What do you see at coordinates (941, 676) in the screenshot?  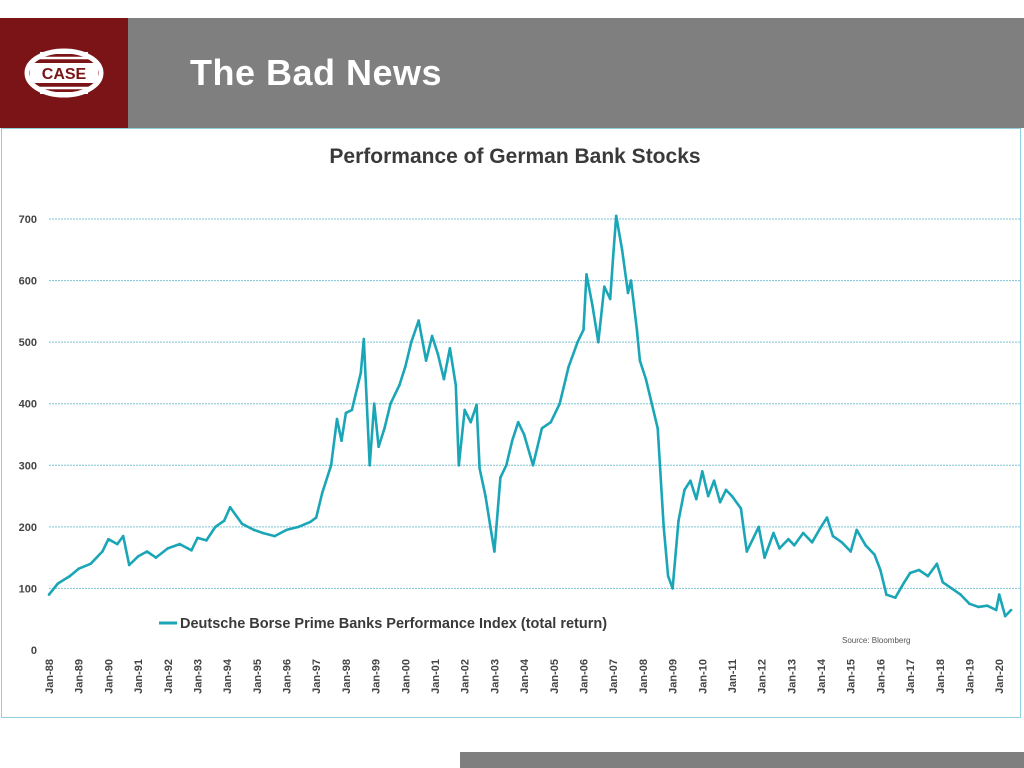 I see `x-tick-label: Jan-18` at bounding box center [941, 676].